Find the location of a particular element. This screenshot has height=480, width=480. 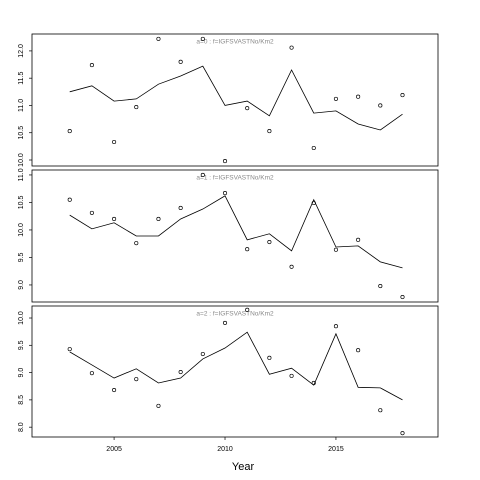

x-tick-label: 2010 is located at coordinates (225, 449).